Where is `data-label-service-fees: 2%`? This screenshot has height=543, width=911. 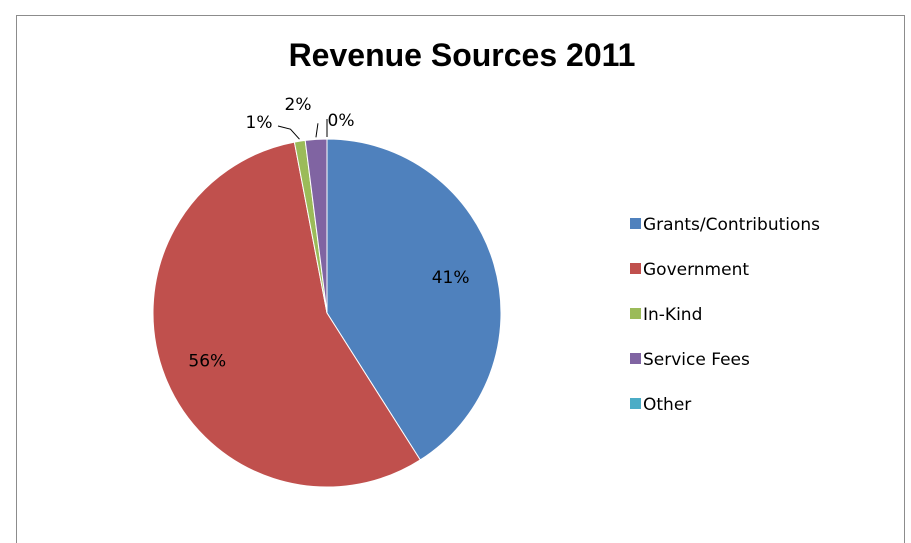
data-label-service-fees: 2% is located at coordinates (298, 105).